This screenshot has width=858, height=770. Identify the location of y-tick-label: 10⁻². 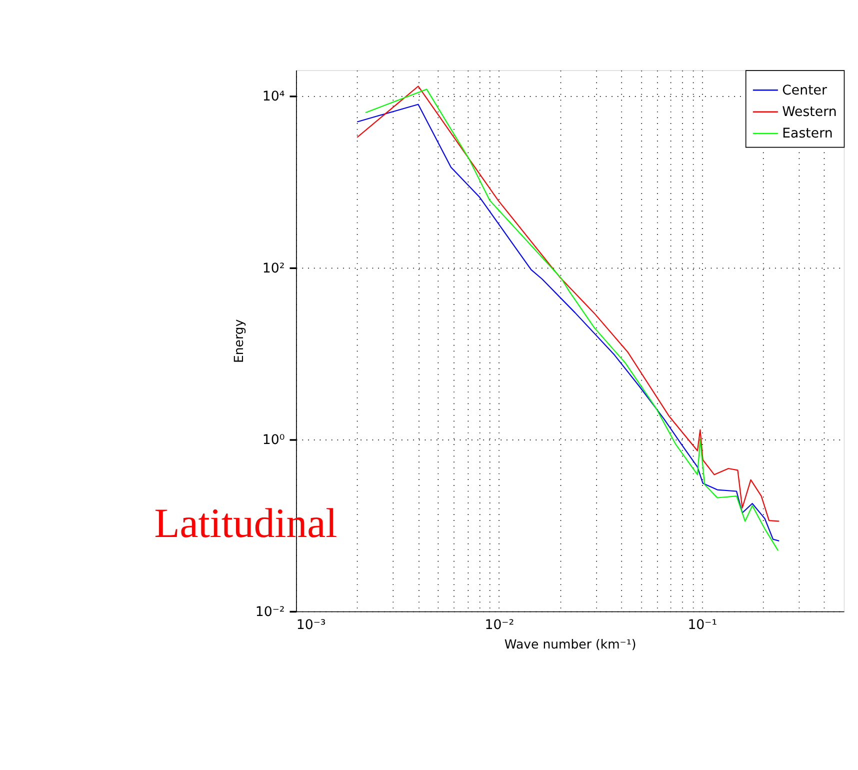
(270, 612).